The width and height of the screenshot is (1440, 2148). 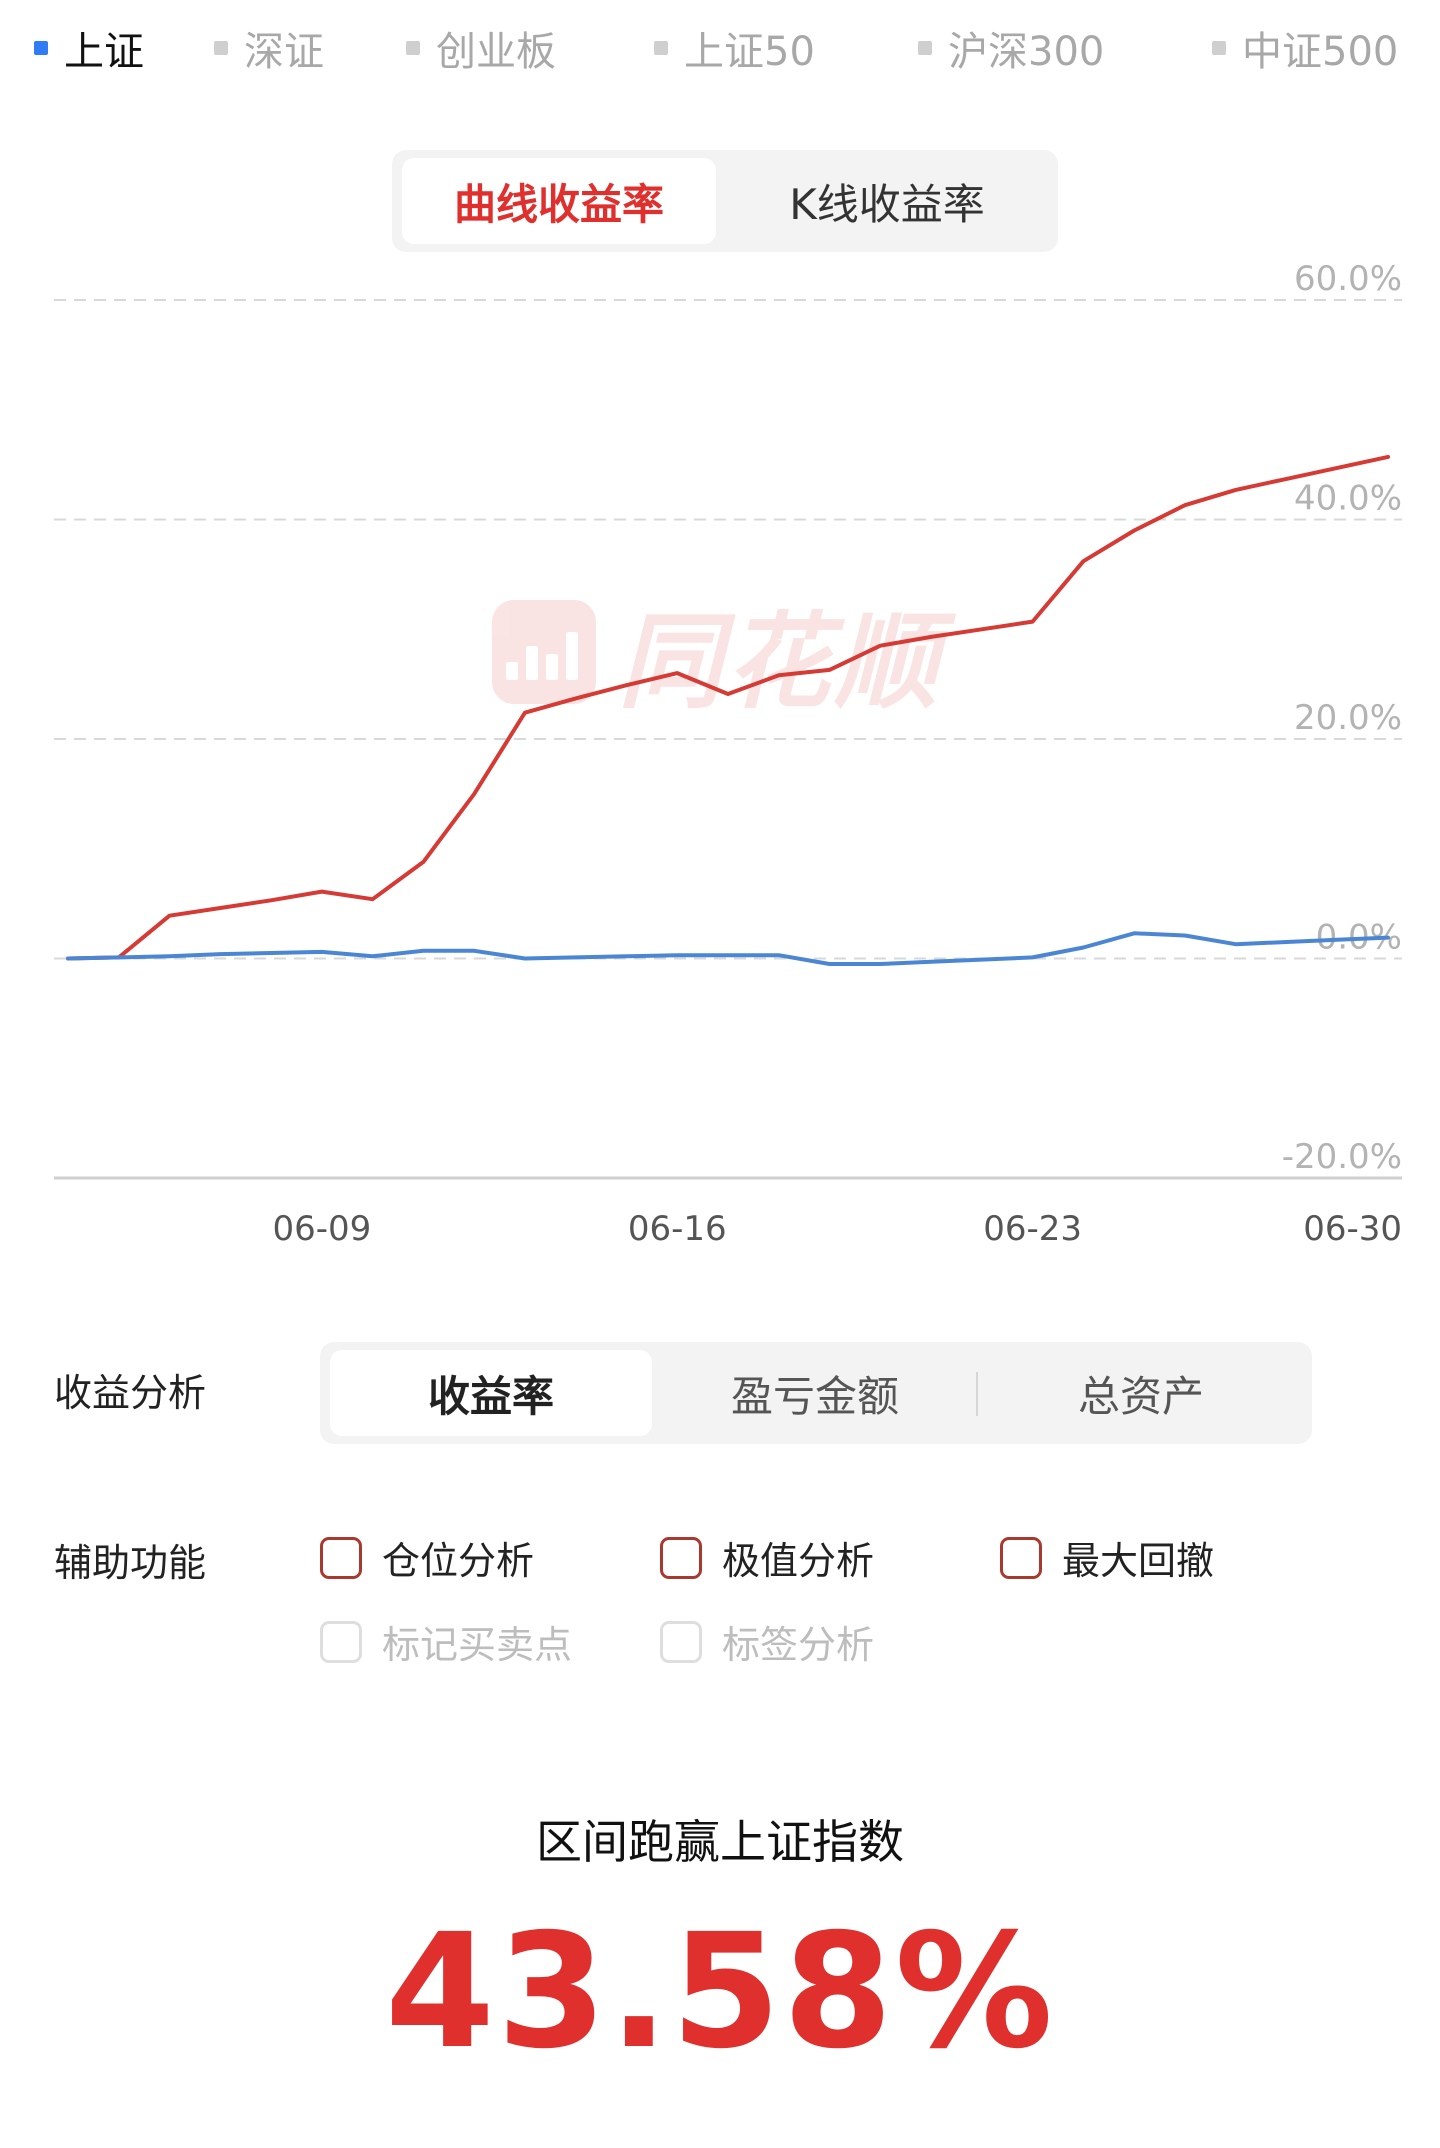 I want to click on checkbox-label: 极值分析, so click(x=798, y=1561).